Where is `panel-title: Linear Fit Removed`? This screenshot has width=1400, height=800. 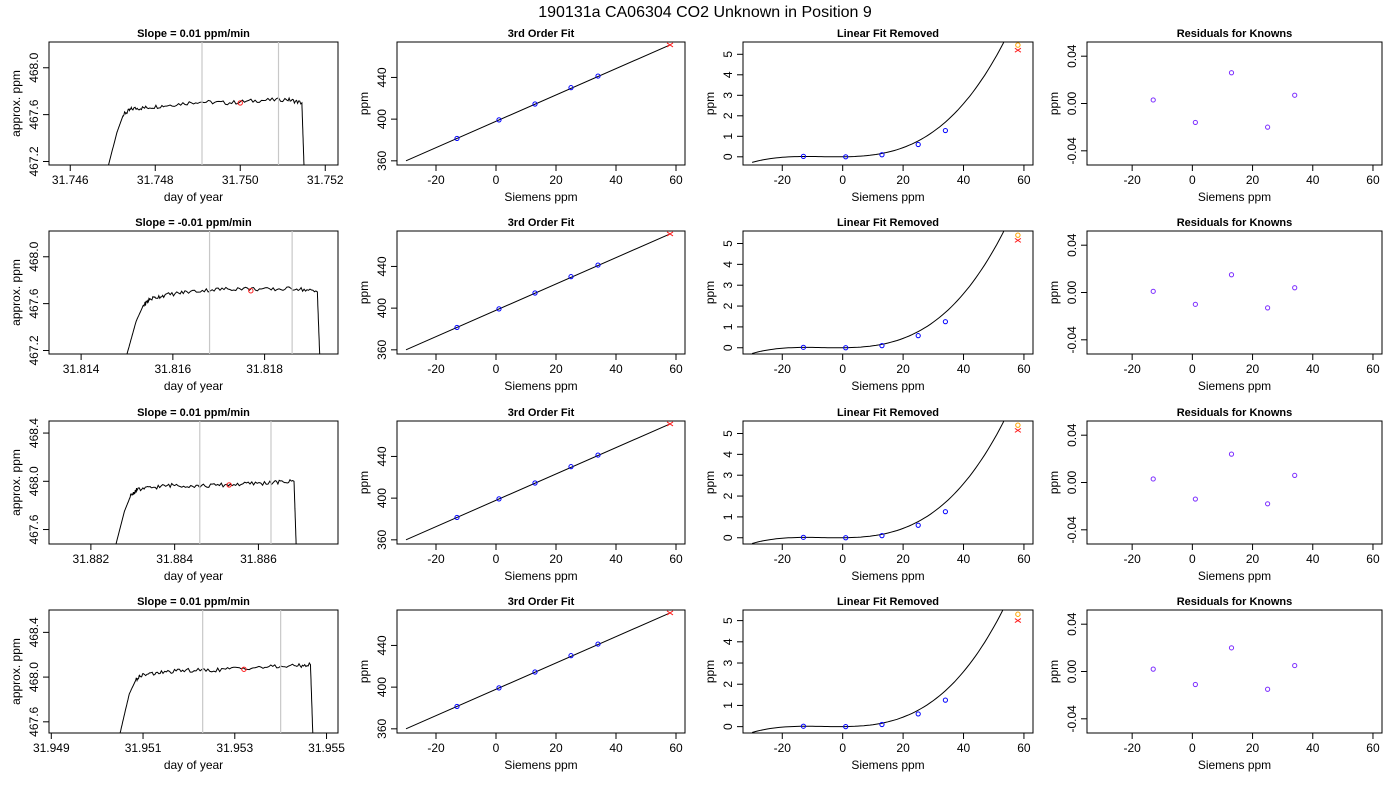 panel-title: Linear Fit Removed is located at coordinates (888, 223).